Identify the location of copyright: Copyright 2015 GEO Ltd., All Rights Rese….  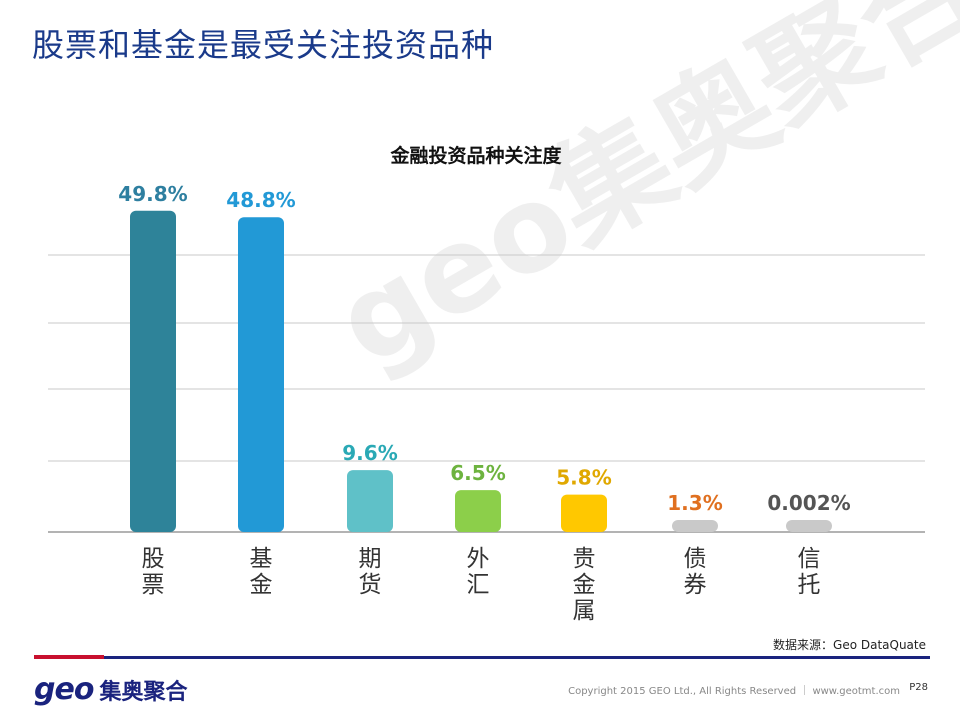
(734, 691).